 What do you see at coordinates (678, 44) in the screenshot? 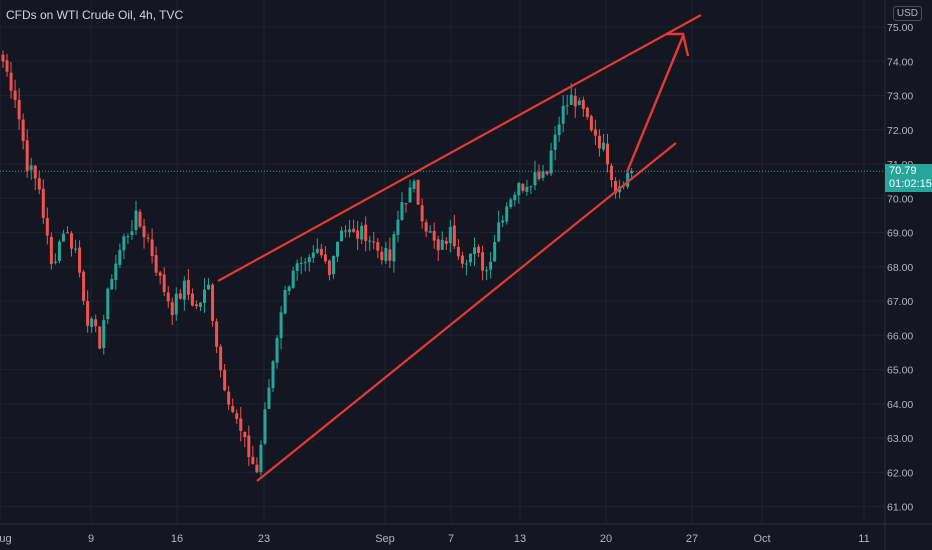
I see `arrow-head-icon` at bounding box center [678, 44].